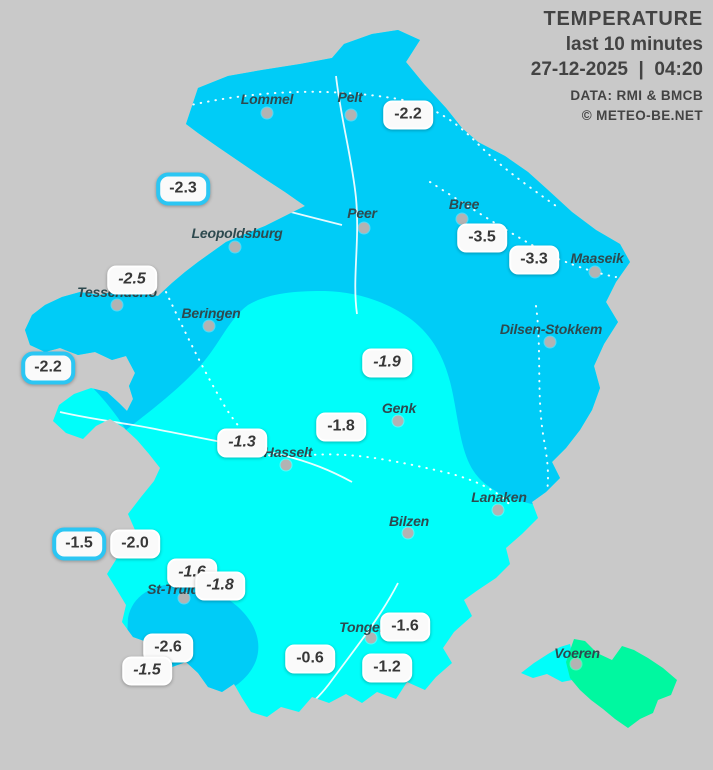 This screenshot has width=713, height=770. What do you see at coordinates (347, 195) in the screenshot?
I see `river-dommel` at bounding box center [347, 195].